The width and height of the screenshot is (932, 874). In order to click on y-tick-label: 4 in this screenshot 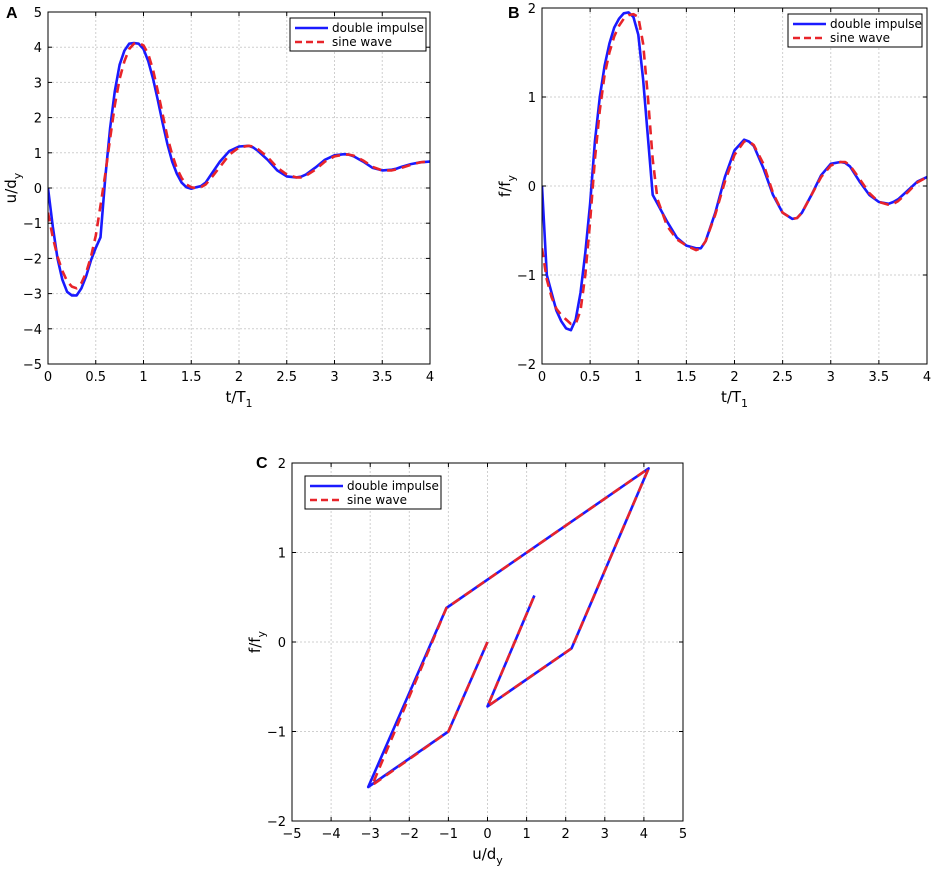, I will do `click(38, 48)`.